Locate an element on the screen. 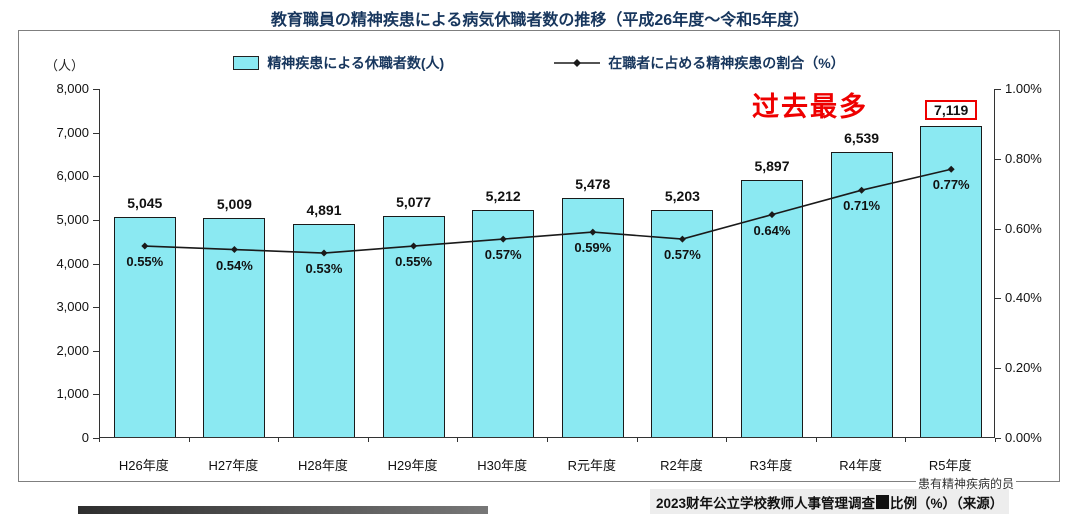  y-axis-right-tick-label: 1.00% is located at coordinates (1023, 88).